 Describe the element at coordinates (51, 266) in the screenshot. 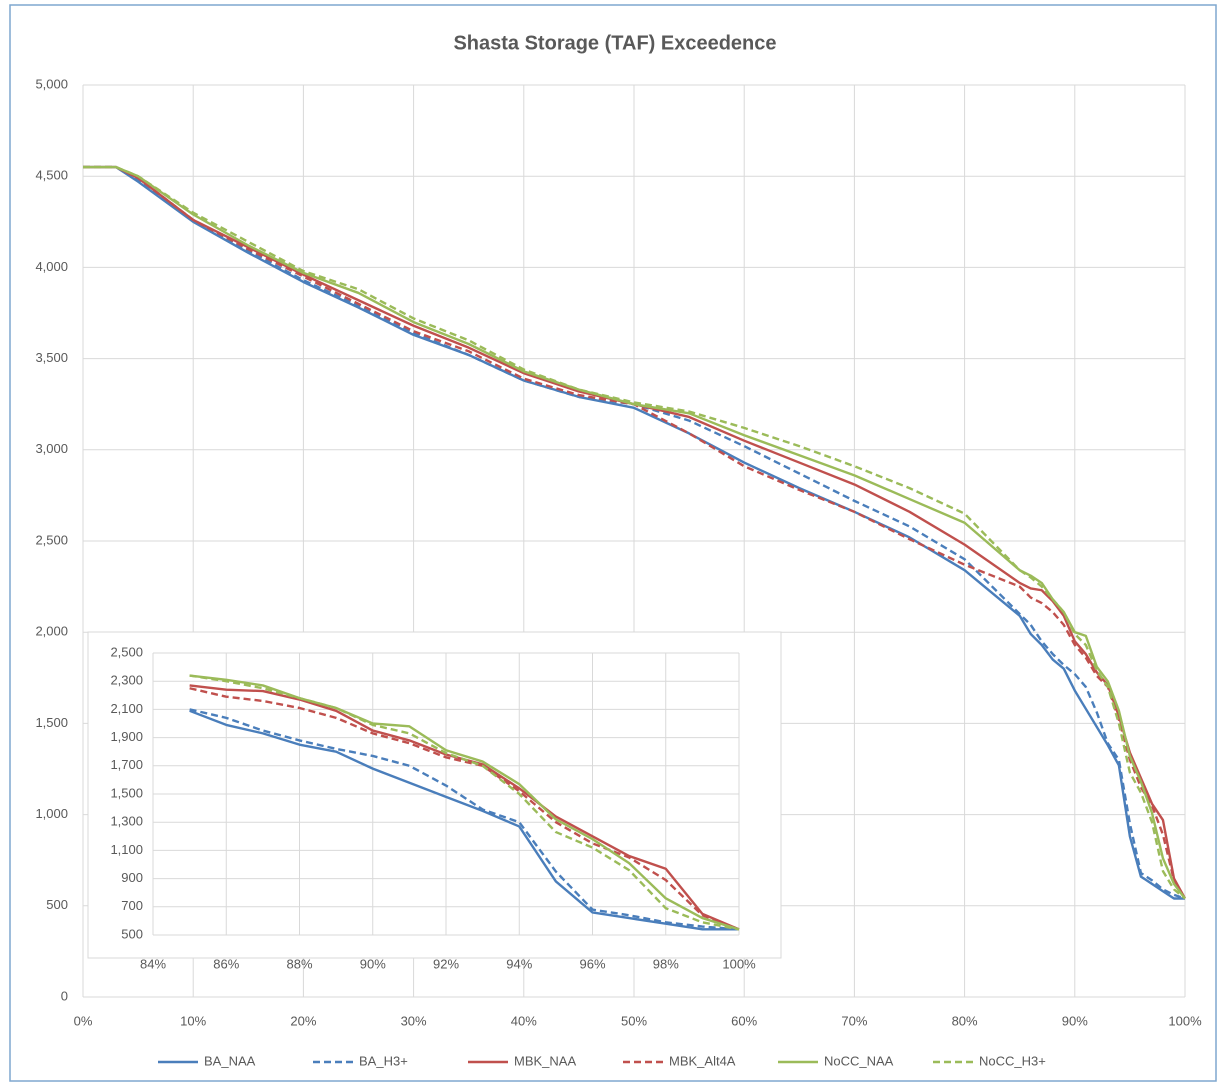

I see `y-tick-label: 4,000` at that location.